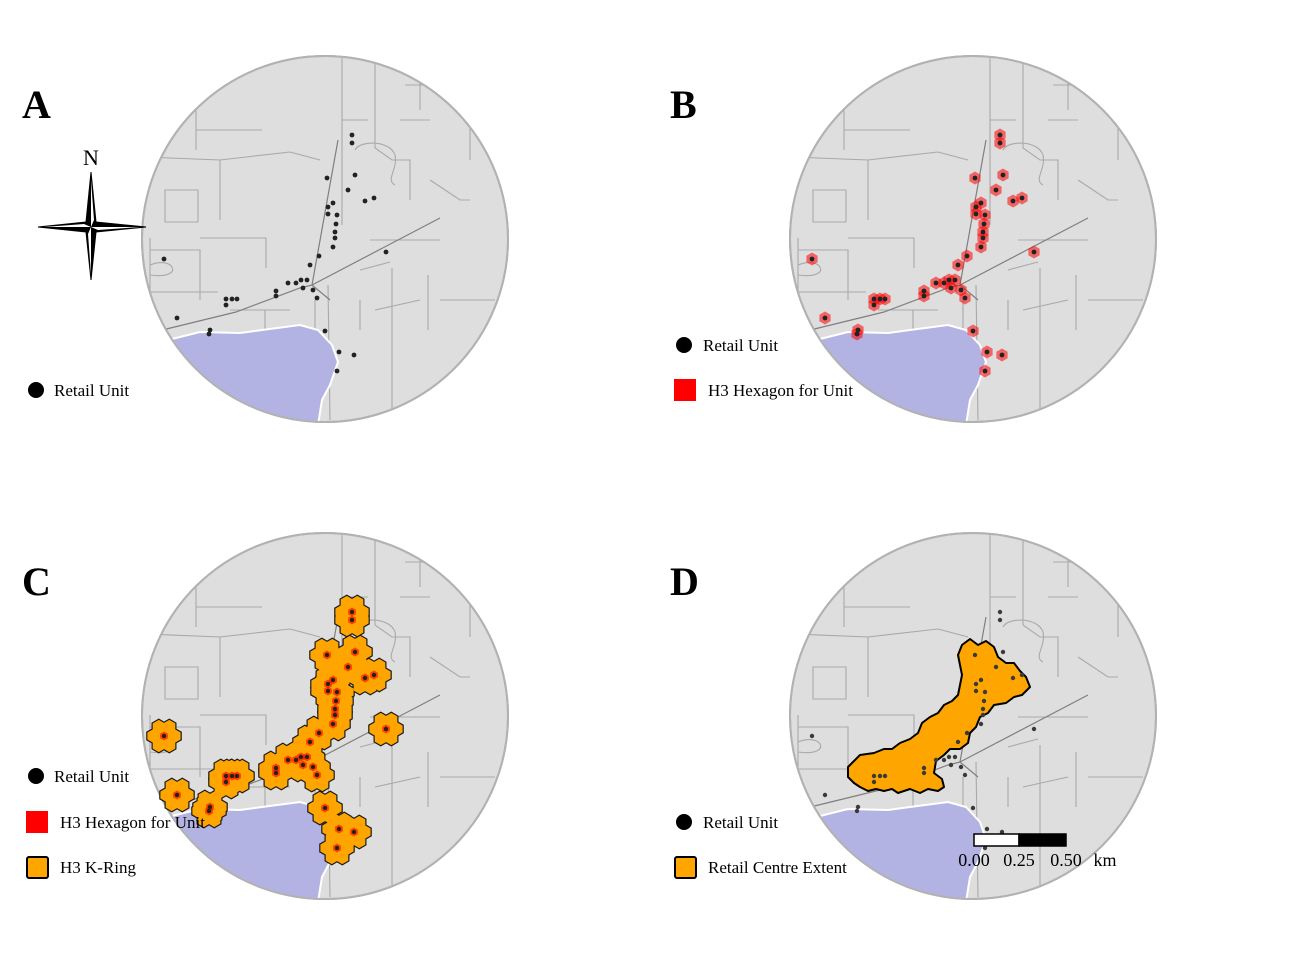 The height and width of the screenshot is (954, 1297). Describe the element at coordinates (684, 581) in the screenshot. I see `panel-label: D` at that location.